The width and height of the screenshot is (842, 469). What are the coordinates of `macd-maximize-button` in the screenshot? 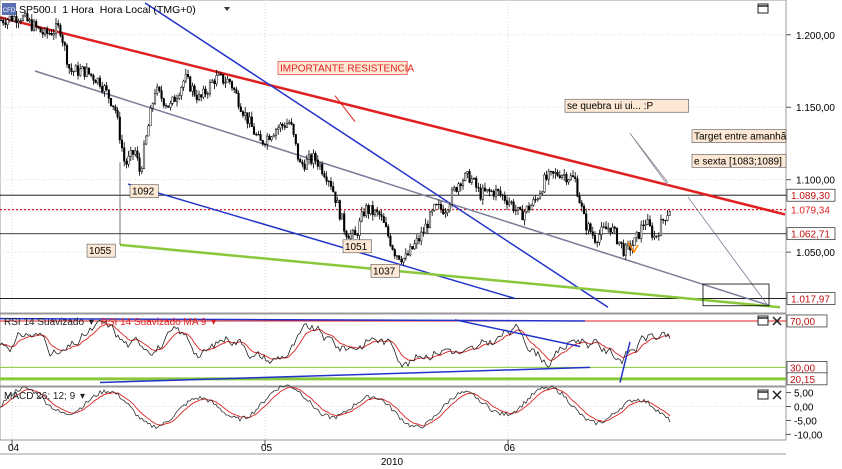 It's located at (763, 394).